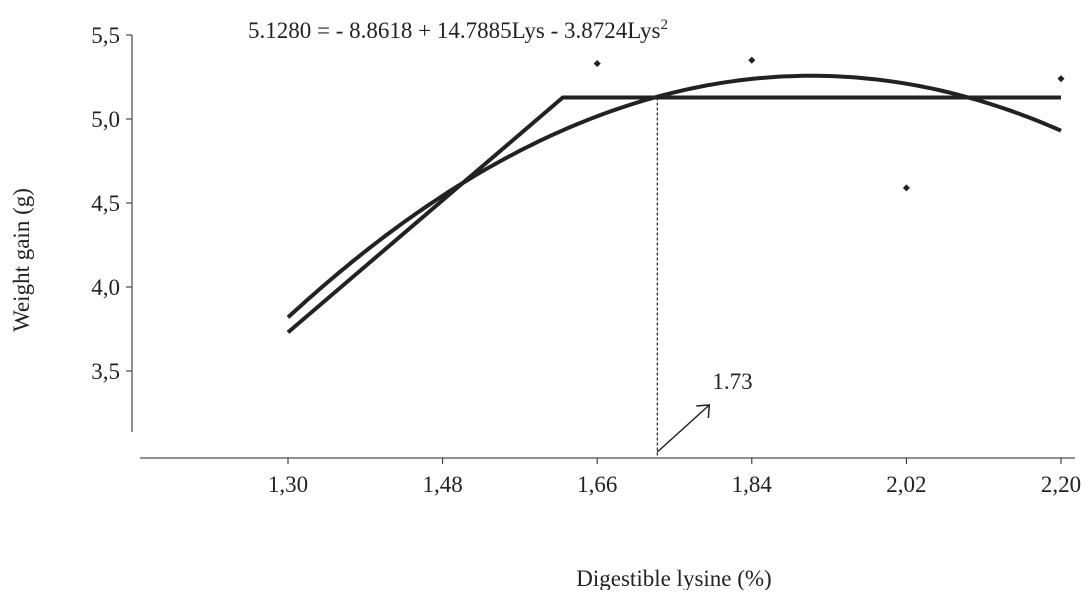 Image resolution: width=1089 pixels, height=595 pixels. Describe the element at coordinates (674, 477) in the screenshot. I see `x-axis-ticks: 1,30 1,48 1,66 1,84 2,02 2,20` at that location.